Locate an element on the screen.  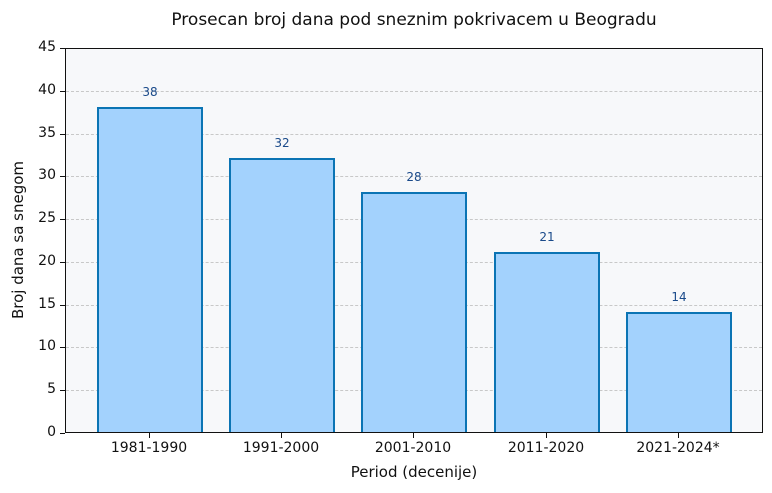
bar-value-label: 21 is located at coordinates (547, 237).